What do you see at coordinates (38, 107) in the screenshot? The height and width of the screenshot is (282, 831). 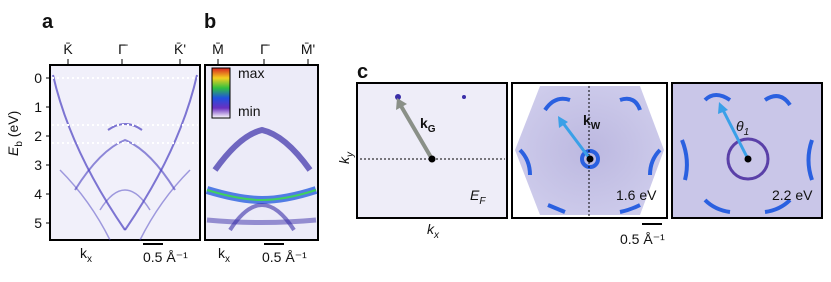 I see `y-tick-label: 1` at bounding box center [38, 107].